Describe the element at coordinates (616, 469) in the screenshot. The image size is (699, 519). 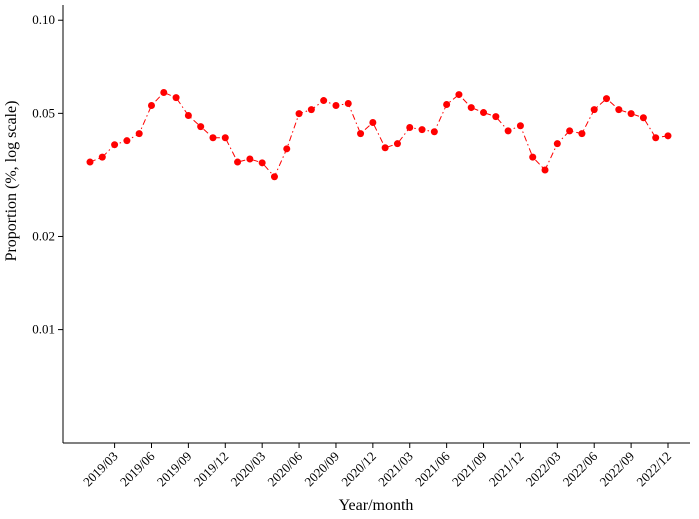
I see `x-tick-label: 2022/09` at that location.